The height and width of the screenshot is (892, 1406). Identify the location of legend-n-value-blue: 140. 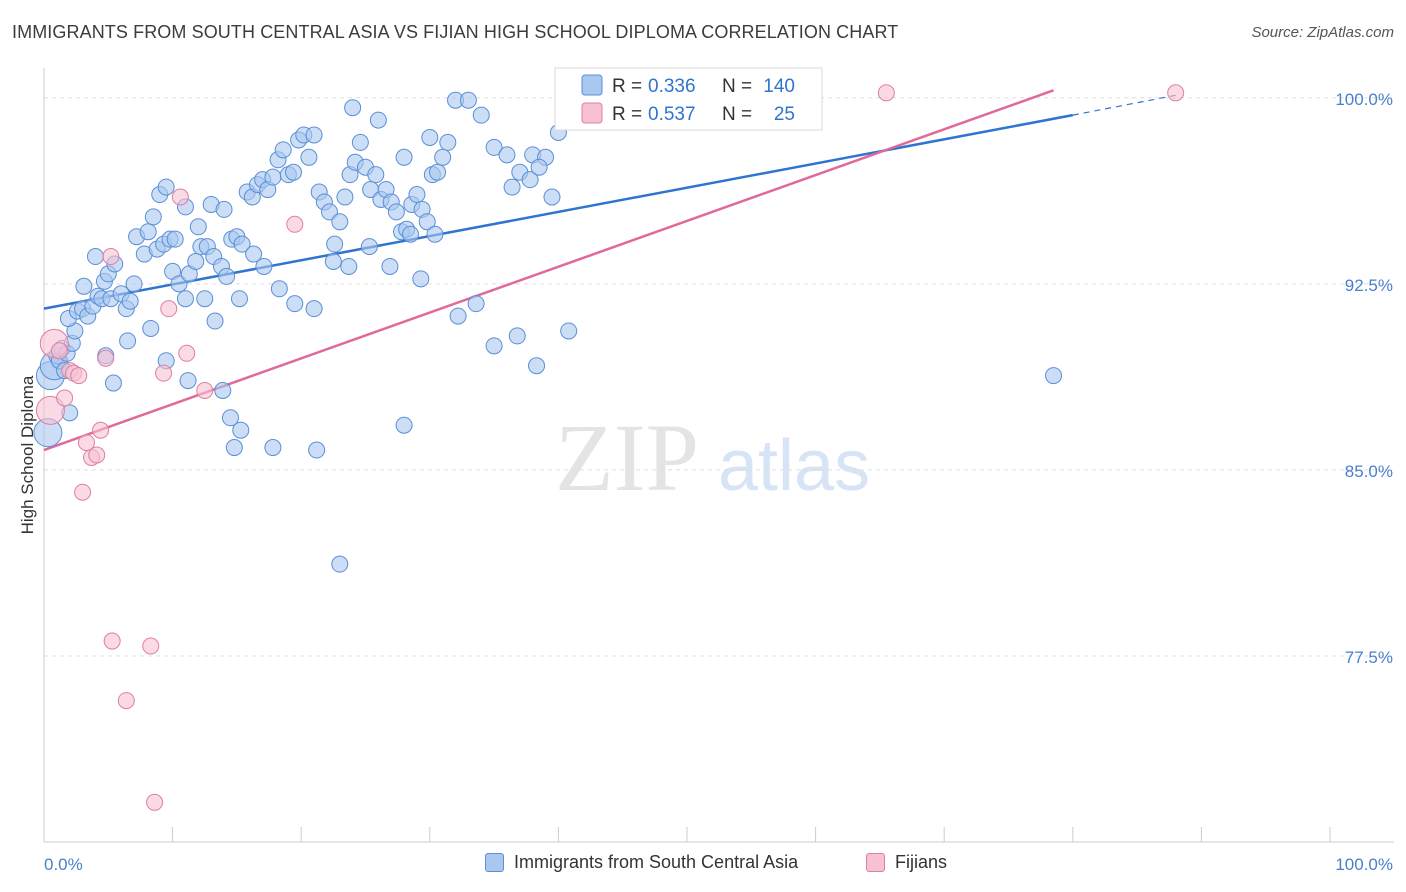
(779, 86).